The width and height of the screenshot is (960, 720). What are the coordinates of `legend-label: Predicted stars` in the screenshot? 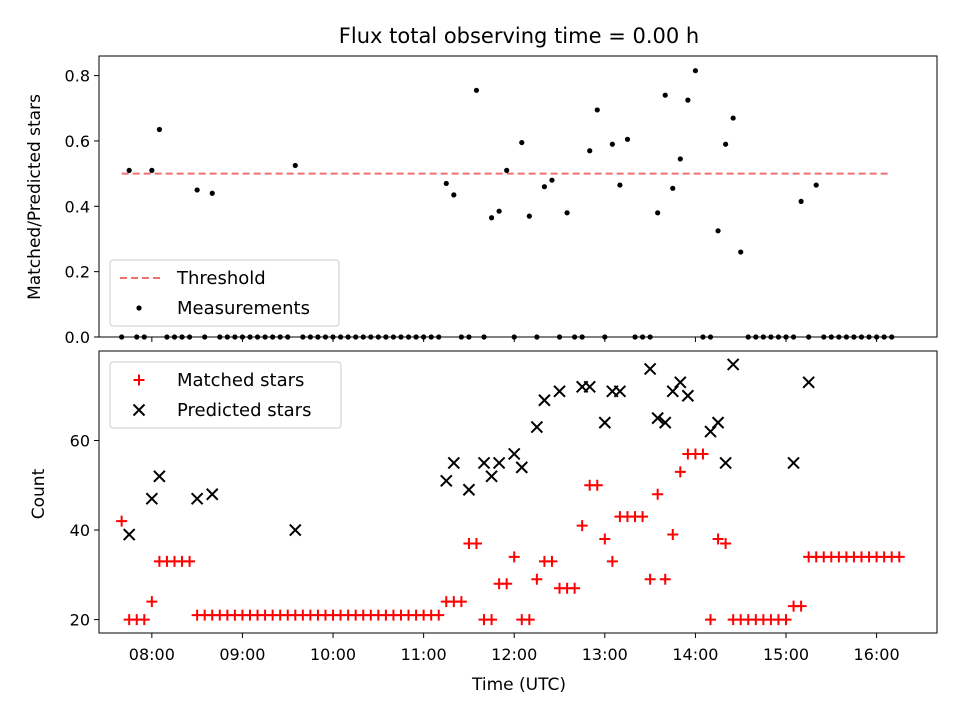 It's located at (244, 410).